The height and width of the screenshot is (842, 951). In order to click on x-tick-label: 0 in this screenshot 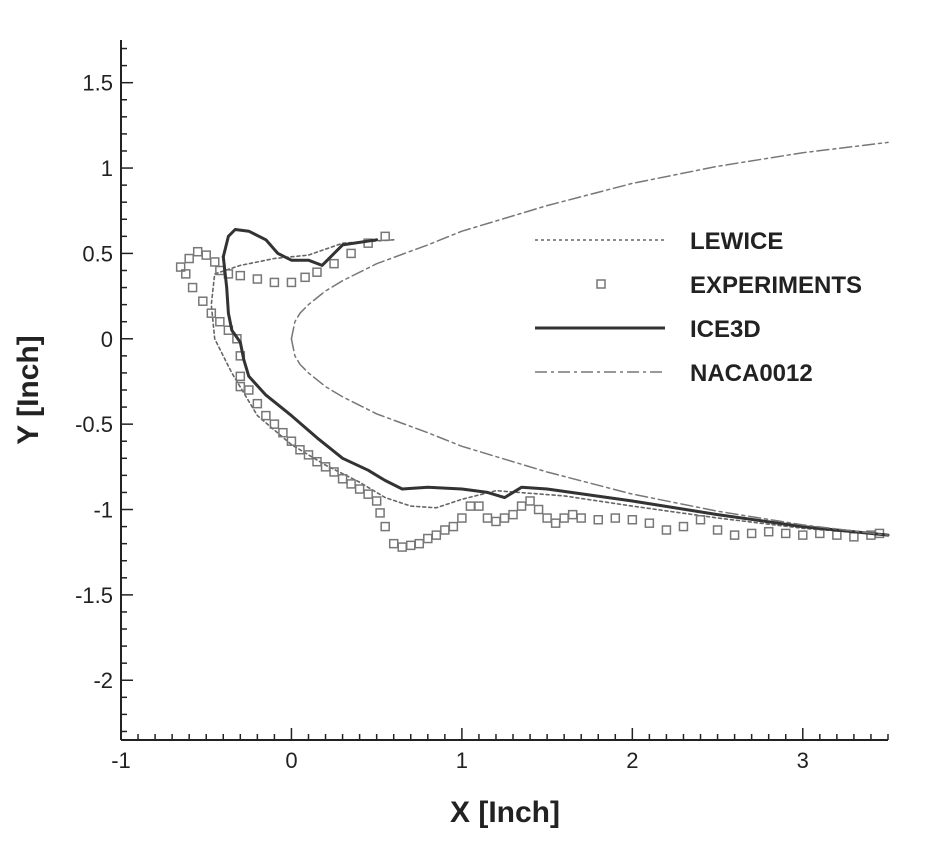, I will do `click(291, 760)`.